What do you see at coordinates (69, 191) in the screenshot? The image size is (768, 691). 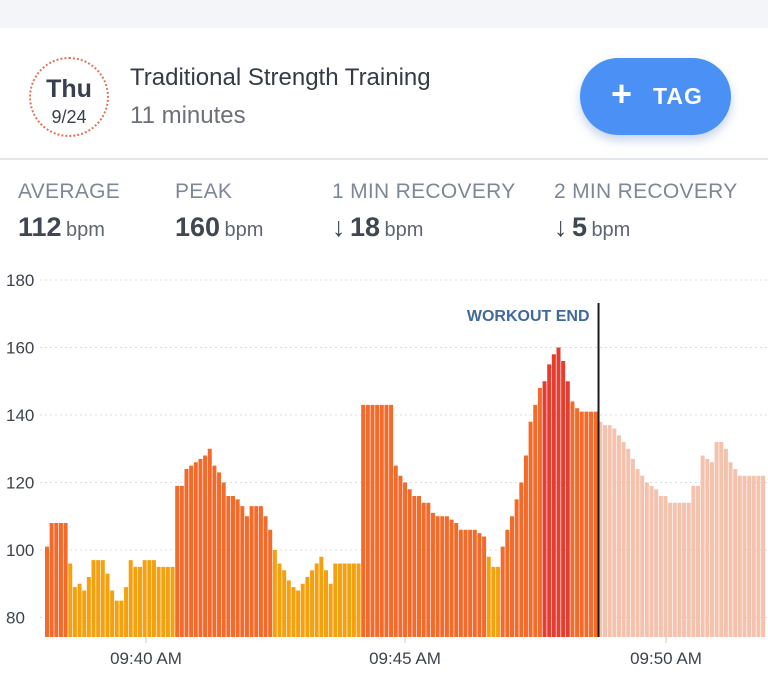 I see `stat-average-label: AVERAGE` at bounding box center [69, 191].